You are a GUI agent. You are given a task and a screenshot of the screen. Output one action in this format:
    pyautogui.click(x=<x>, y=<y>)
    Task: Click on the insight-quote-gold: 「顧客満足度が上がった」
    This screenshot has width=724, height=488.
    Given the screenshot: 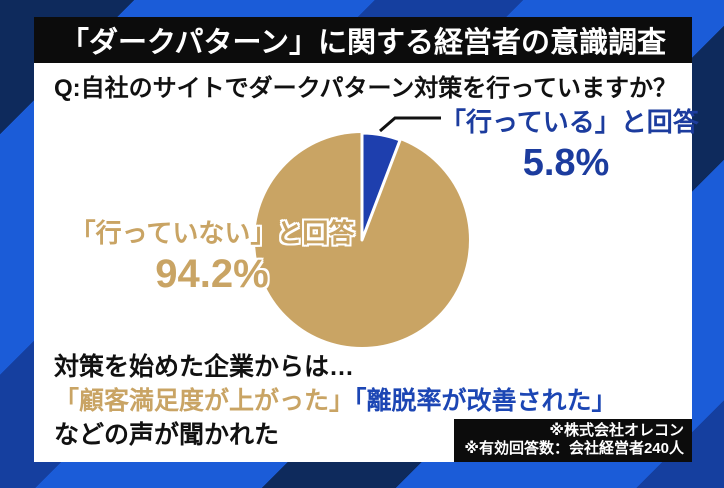 What is the action you would take?
    pyautogui.click(x=204, y=401)
    